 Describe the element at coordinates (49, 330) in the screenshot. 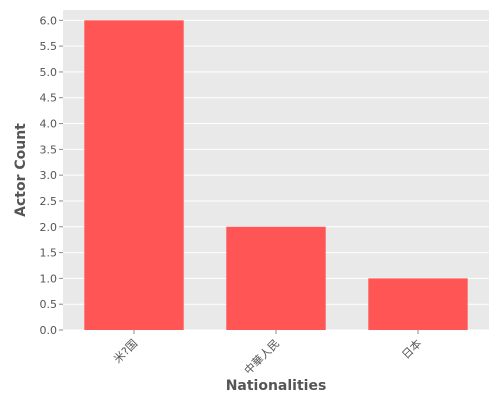

I see `y-tick-label: 0.0` at that location.